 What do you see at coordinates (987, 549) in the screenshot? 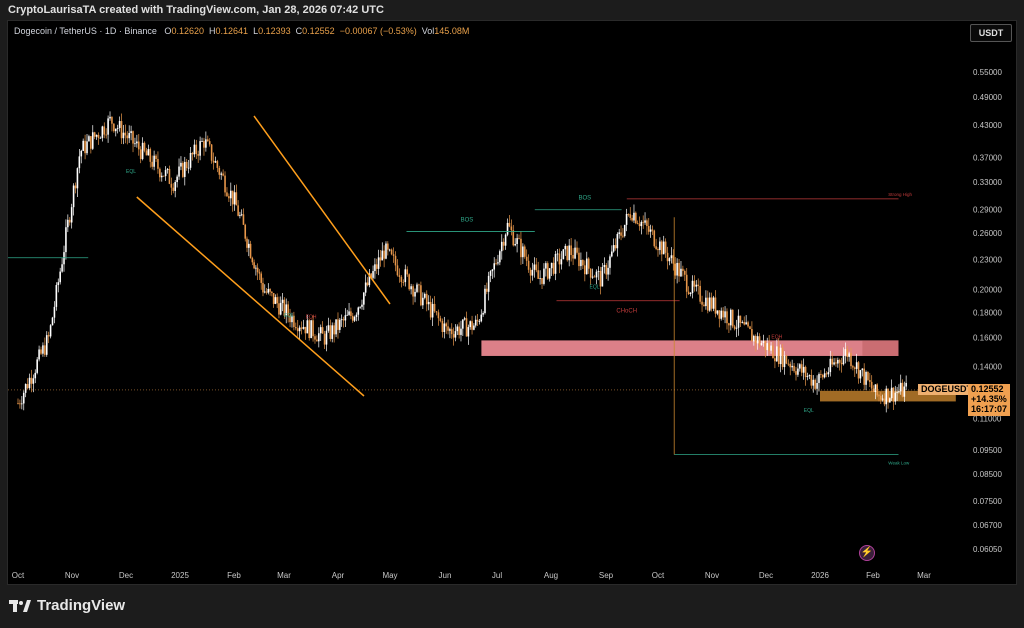
I see `y-tick-label: 0.06050` at bounding box center [987, 549].